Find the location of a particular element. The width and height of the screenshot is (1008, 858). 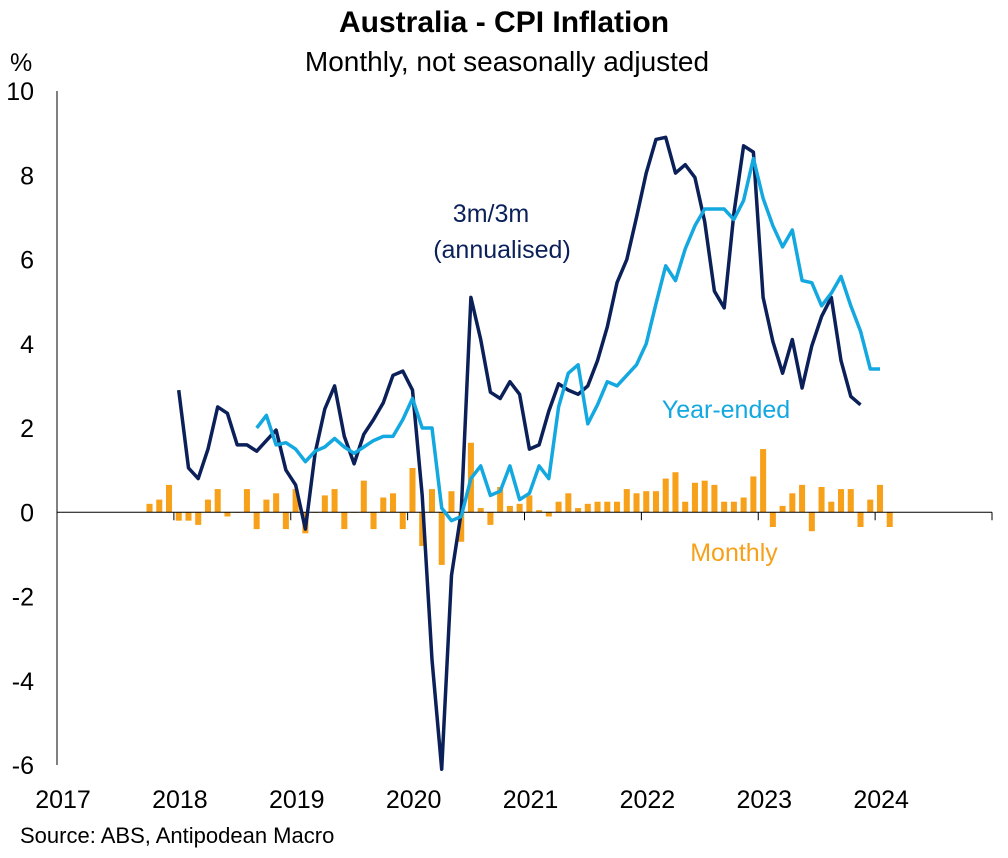

y-tick-labels: 10 8 6 4 2 0 -2 -4 -6 is located at coordinates (20, 429).